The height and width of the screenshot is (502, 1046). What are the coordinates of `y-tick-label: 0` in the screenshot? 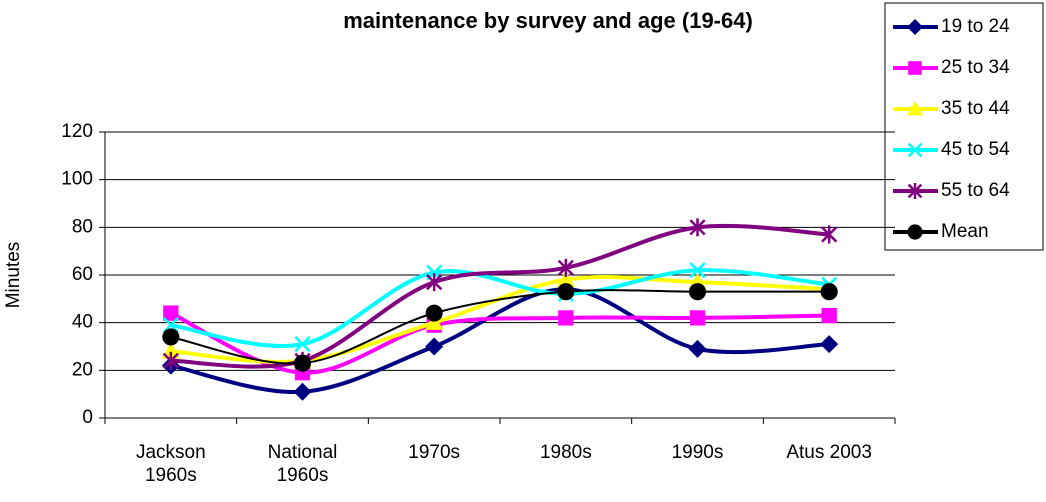 It's located at (87, 417).